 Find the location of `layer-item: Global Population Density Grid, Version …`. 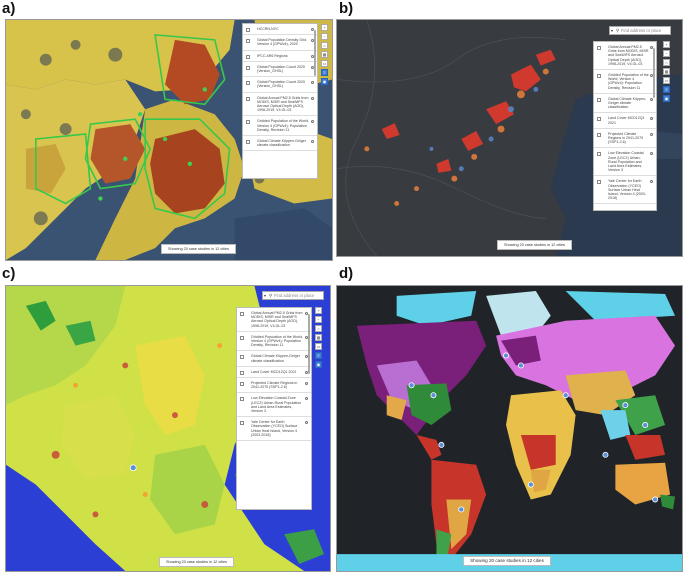

layer-item: Global Population Density Grid, Version … is located at coordinates (280, 43).